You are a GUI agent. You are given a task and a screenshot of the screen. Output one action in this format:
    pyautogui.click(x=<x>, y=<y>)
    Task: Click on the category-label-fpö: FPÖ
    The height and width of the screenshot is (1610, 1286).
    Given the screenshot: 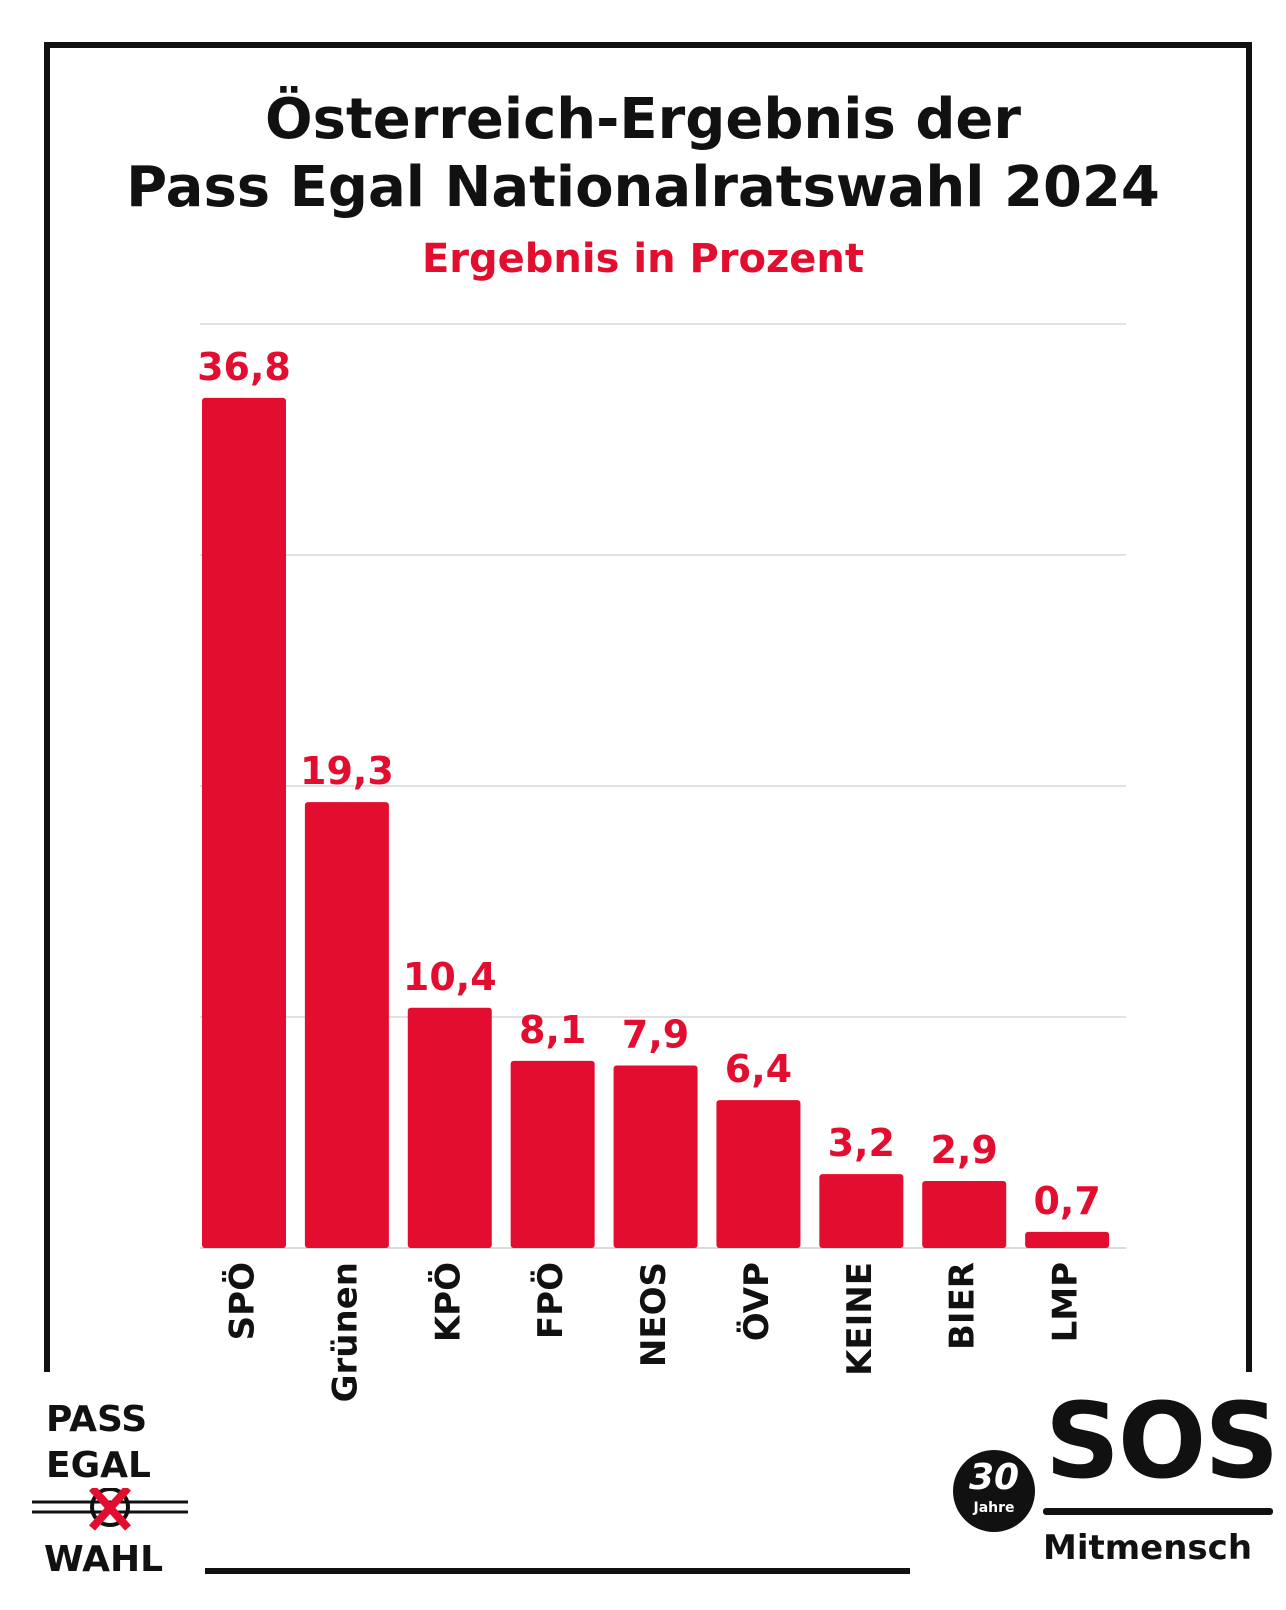 What is the action you would take?
    pyautogui.click(x=550, y=1300)
    